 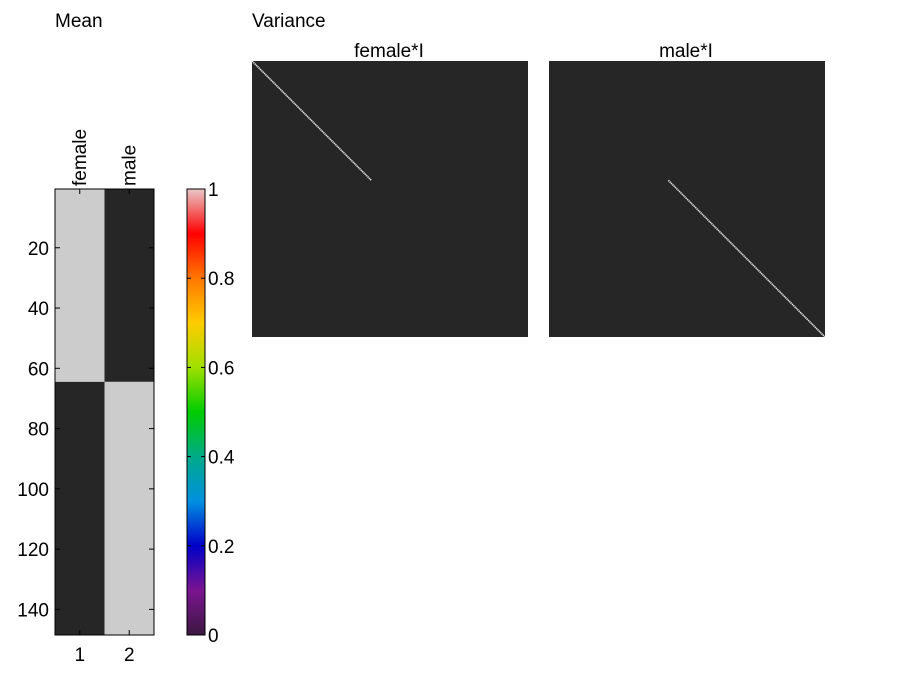 I want to click on mean-heatmap: 20 40 60 80 100 120 140 1 2 female male, so click(x=86, y=397).